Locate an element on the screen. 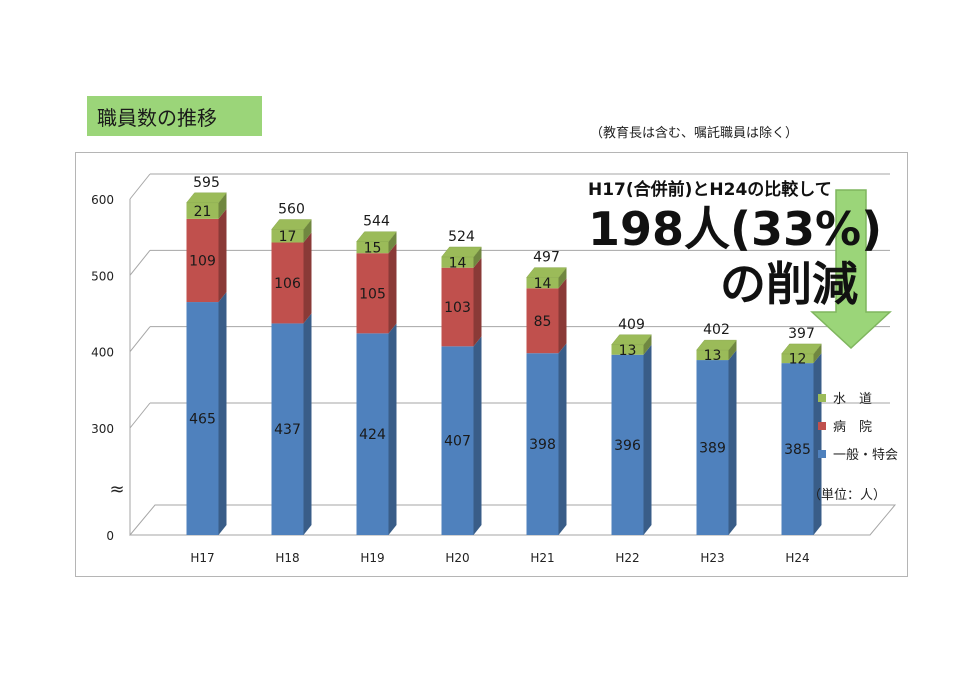  annotation-line3: の削減 is located at coordinates (789, 284).